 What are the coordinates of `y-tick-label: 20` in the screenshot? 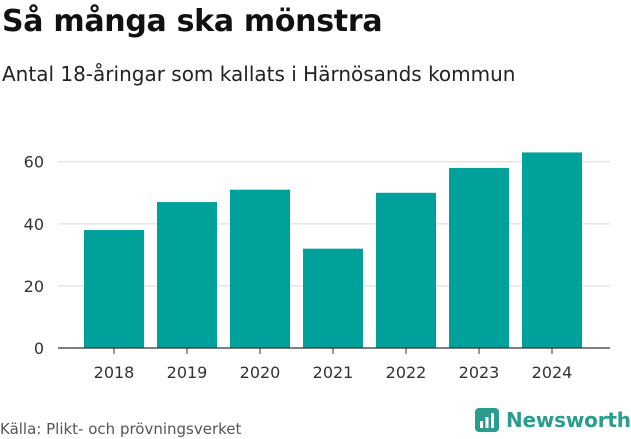 It's located at (34, 286).